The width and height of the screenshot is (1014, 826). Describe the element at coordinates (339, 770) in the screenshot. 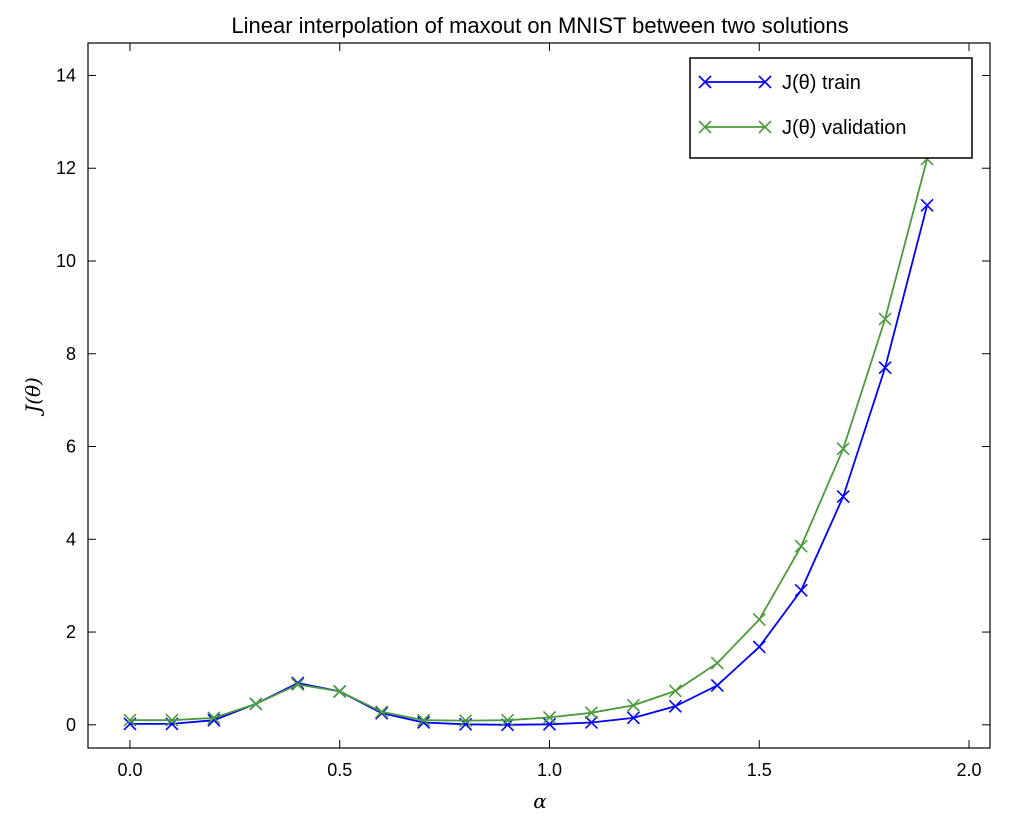

I see `x-tick-label: 0.5` at that location.